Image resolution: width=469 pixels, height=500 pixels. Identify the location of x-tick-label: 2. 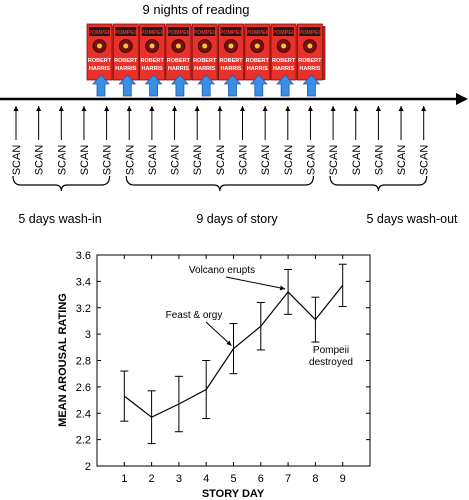
(152, 479).